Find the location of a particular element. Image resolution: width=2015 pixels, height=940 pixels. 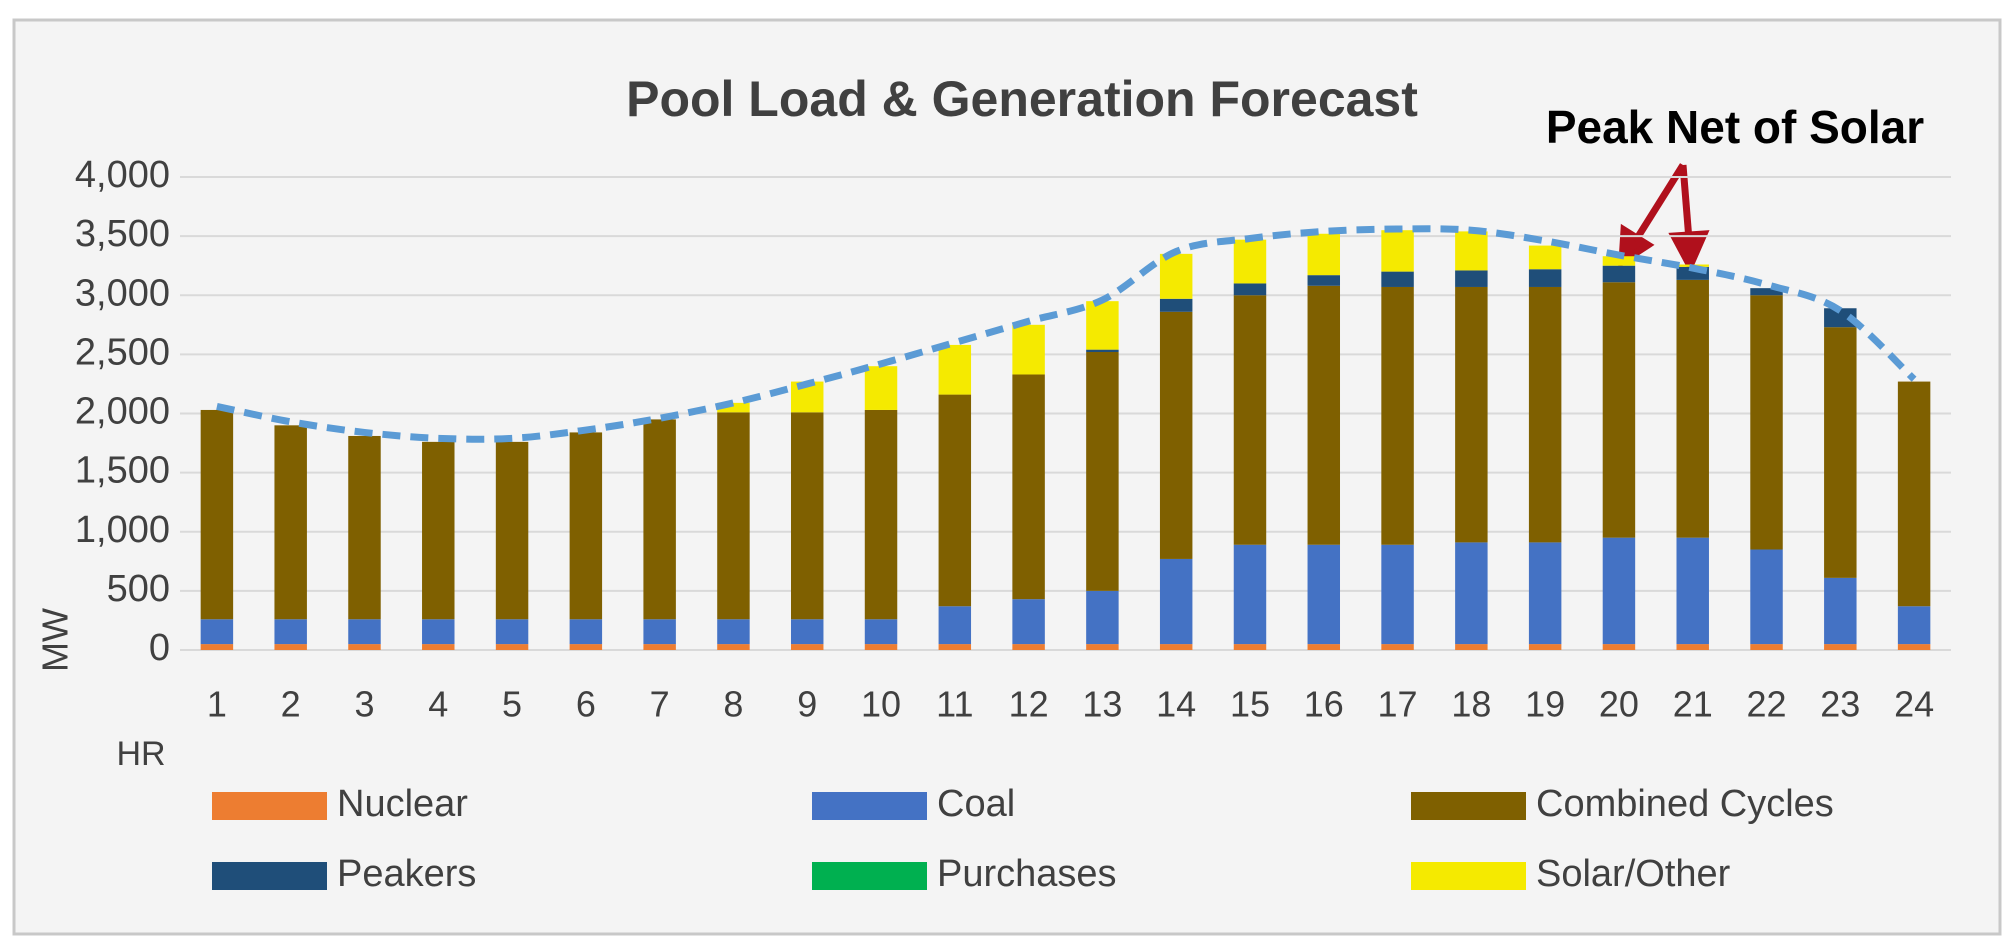

x-tick-label: 11 is located at coordinates (954, 704).